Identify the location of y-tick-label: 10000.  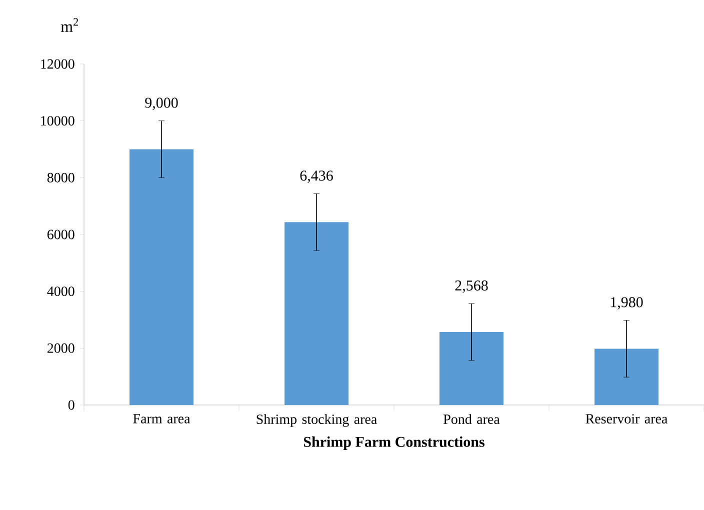
(57, 121).